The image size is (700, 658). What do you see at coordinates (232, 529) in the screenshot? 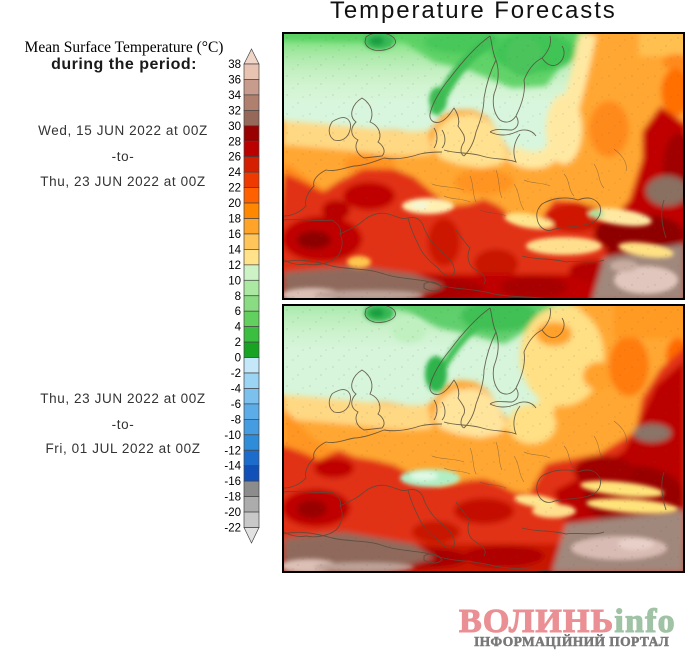
I see `svg-text: -22` at bounding box center [232, 529].